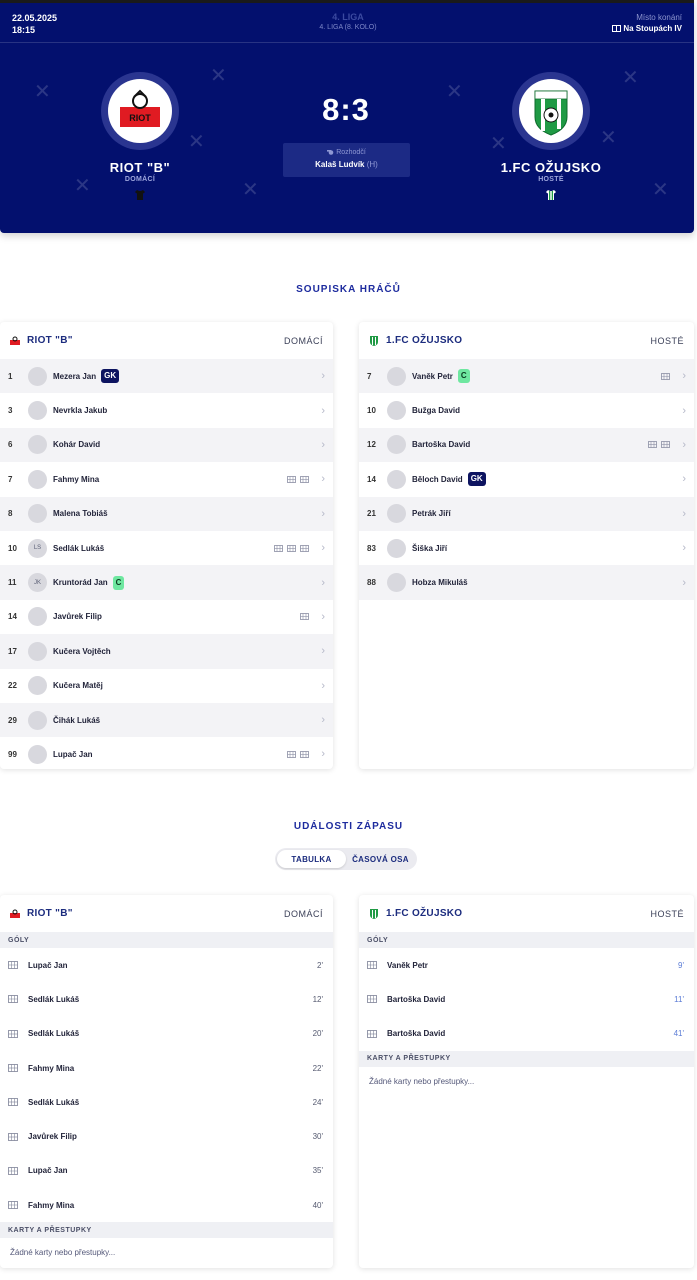 The image size is (697, 1280). What do you see at coordinates (166, 965) in the screenshot?
I see `goal-event-row: Lupač Jan 2'` at bounding box center [166, 965].